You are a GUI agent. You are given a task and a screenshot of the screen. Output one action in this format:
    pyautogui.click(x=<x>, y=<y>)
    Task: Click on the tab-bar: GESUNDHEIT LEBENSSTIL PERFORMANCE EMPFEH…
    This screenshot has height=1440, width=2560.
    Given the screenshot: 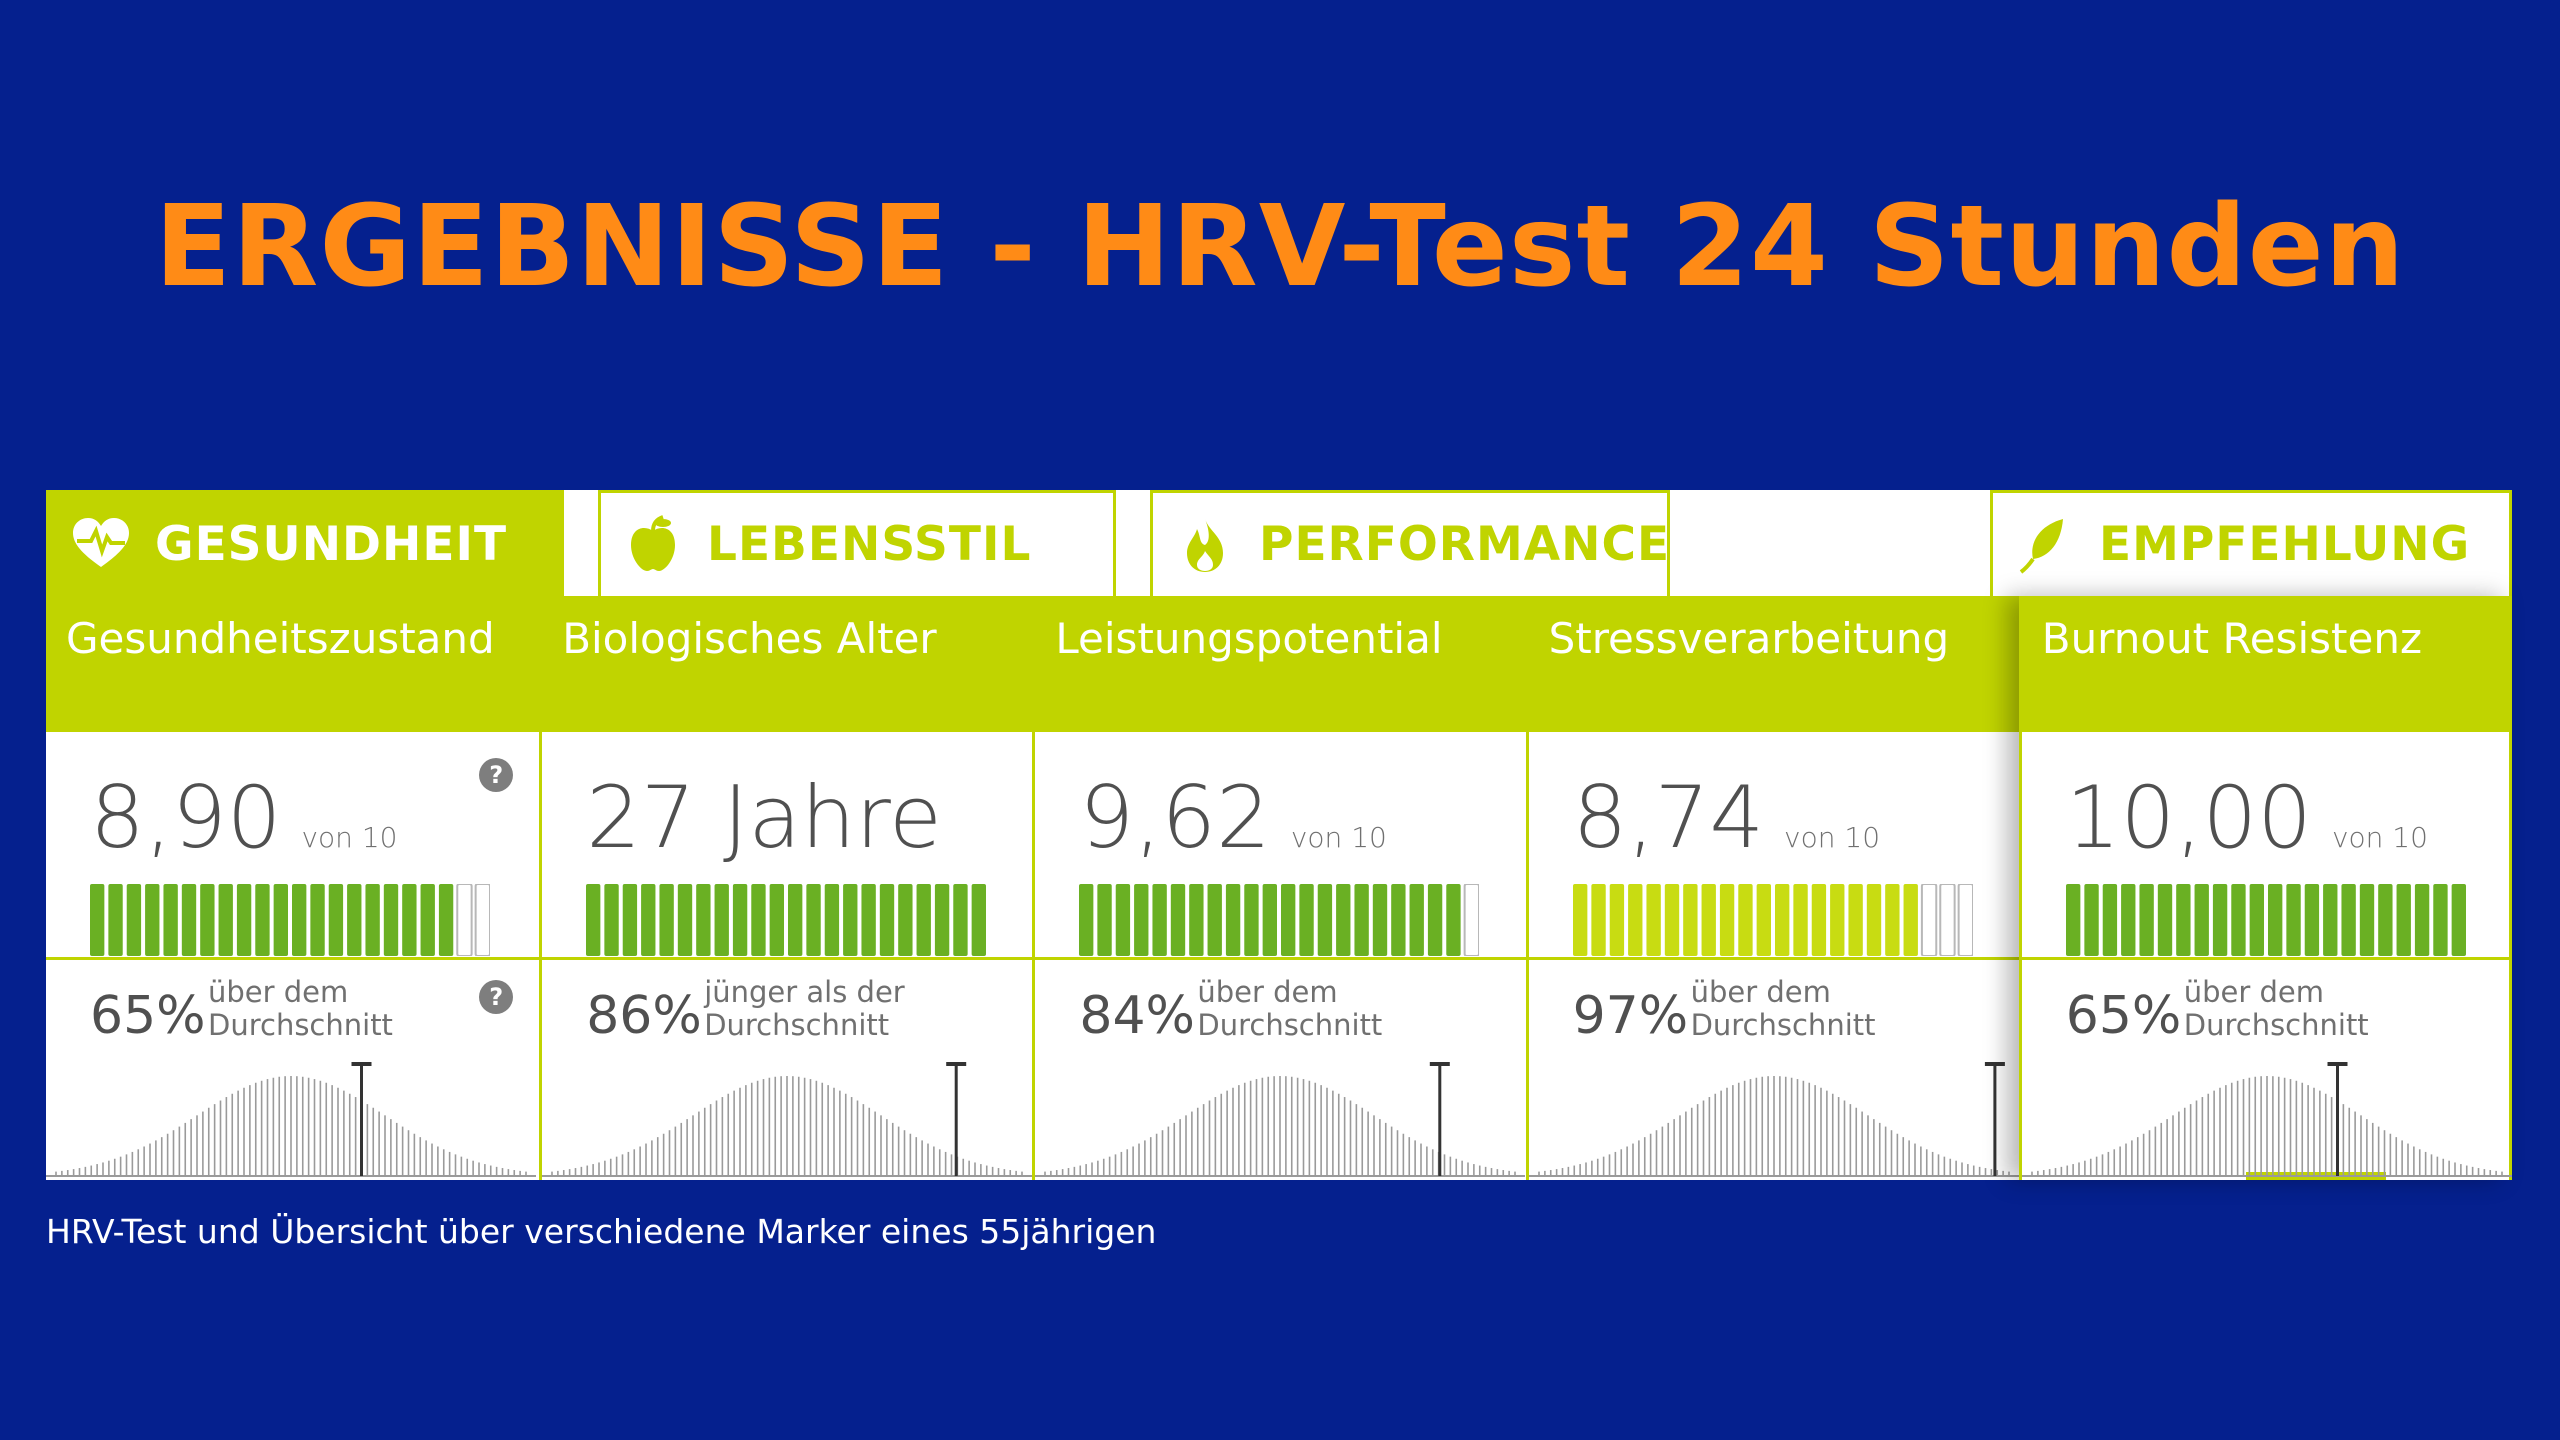 What is the action you would take?
    pyautogui.click(x=1279, y=543)
    